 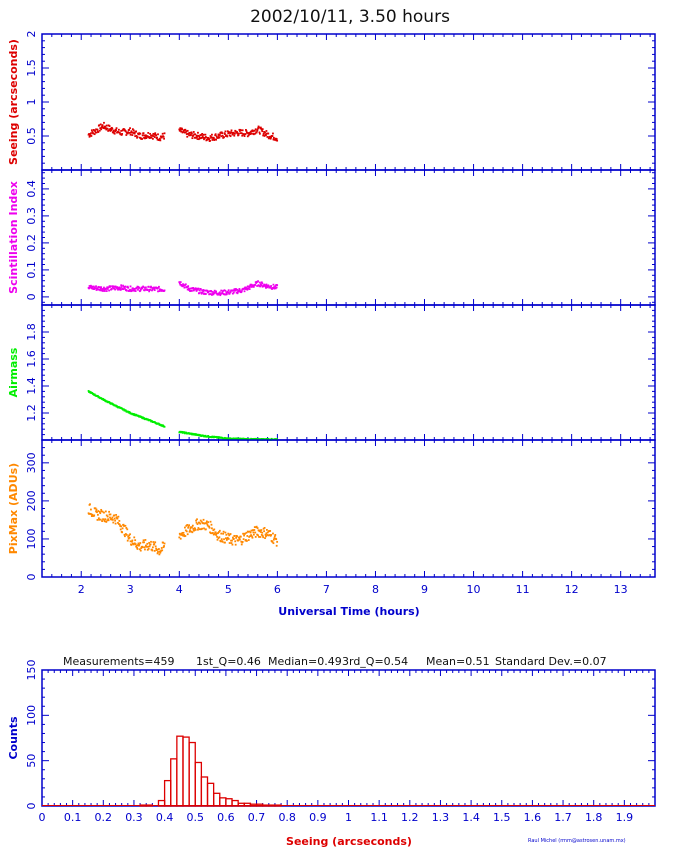 What do you see at coordinates (179, 589) in the screenshot?
I see `x-tick-label: 4` at bounding box center [179, 589].